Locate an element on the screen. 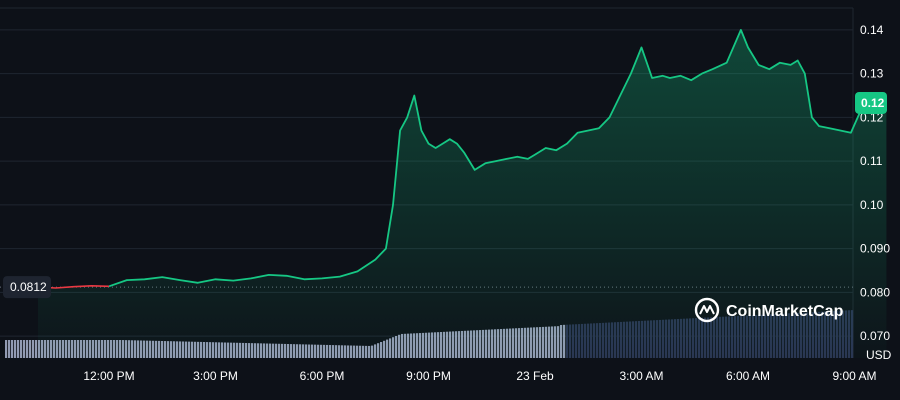  open-price-label: 0.0812 is located at coordinates (28, 287).